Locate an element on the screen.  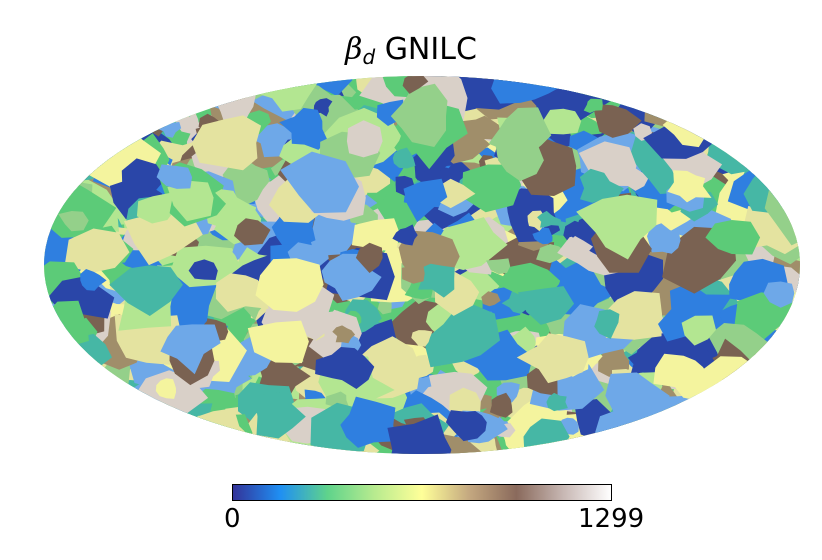
title-subscript: d is located at coordinates (369, 57).